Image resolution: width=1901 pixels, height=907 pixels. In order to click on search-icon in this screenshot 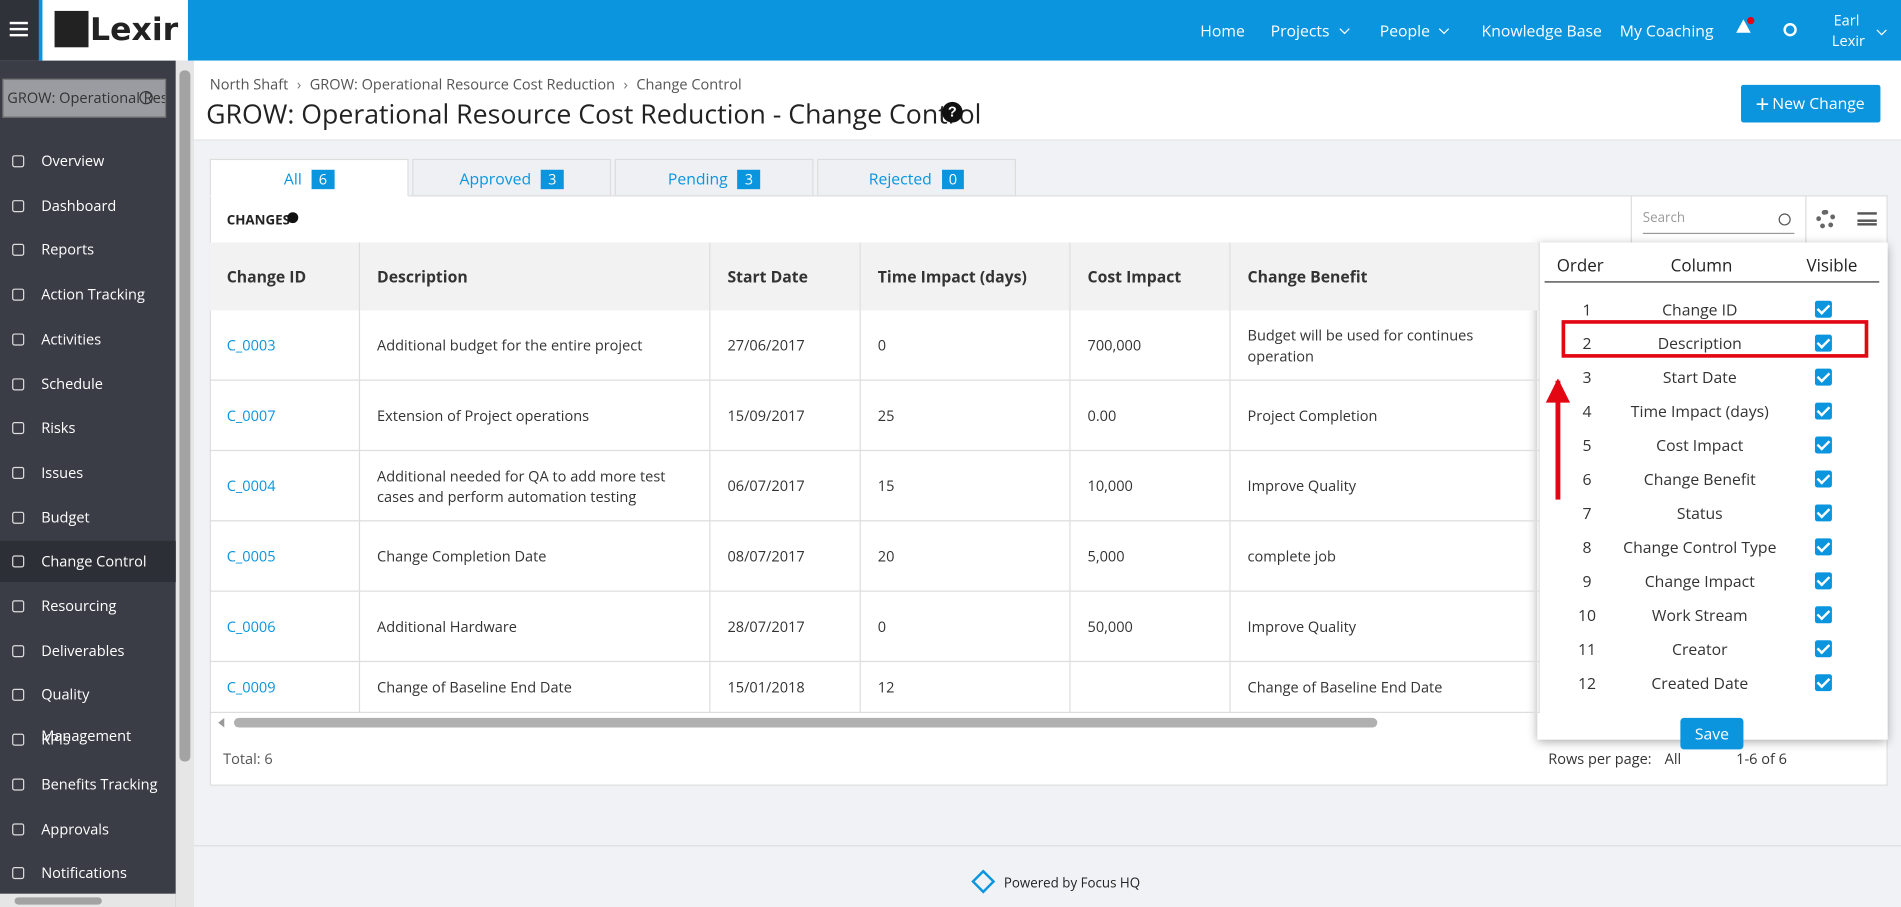, I will do `click(146, 97)`.